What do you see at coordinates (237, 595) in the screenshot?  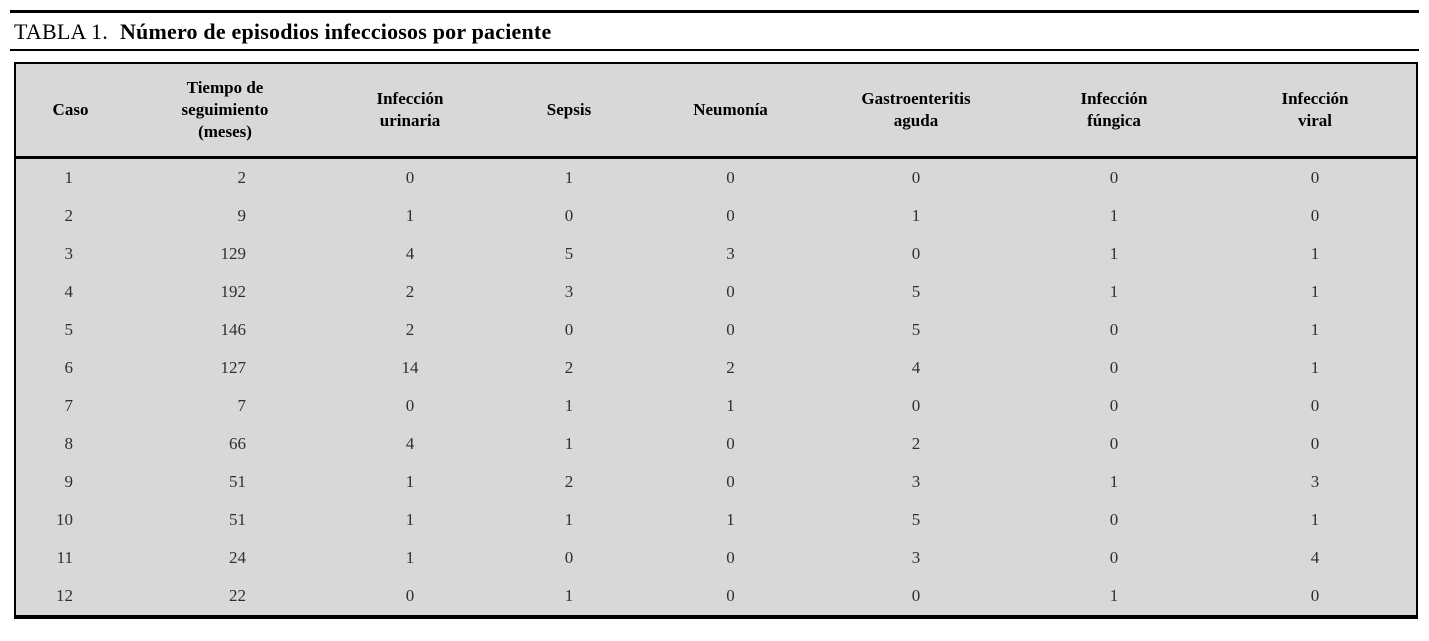 I see `cell: 22` at bounding box center [237, 595].